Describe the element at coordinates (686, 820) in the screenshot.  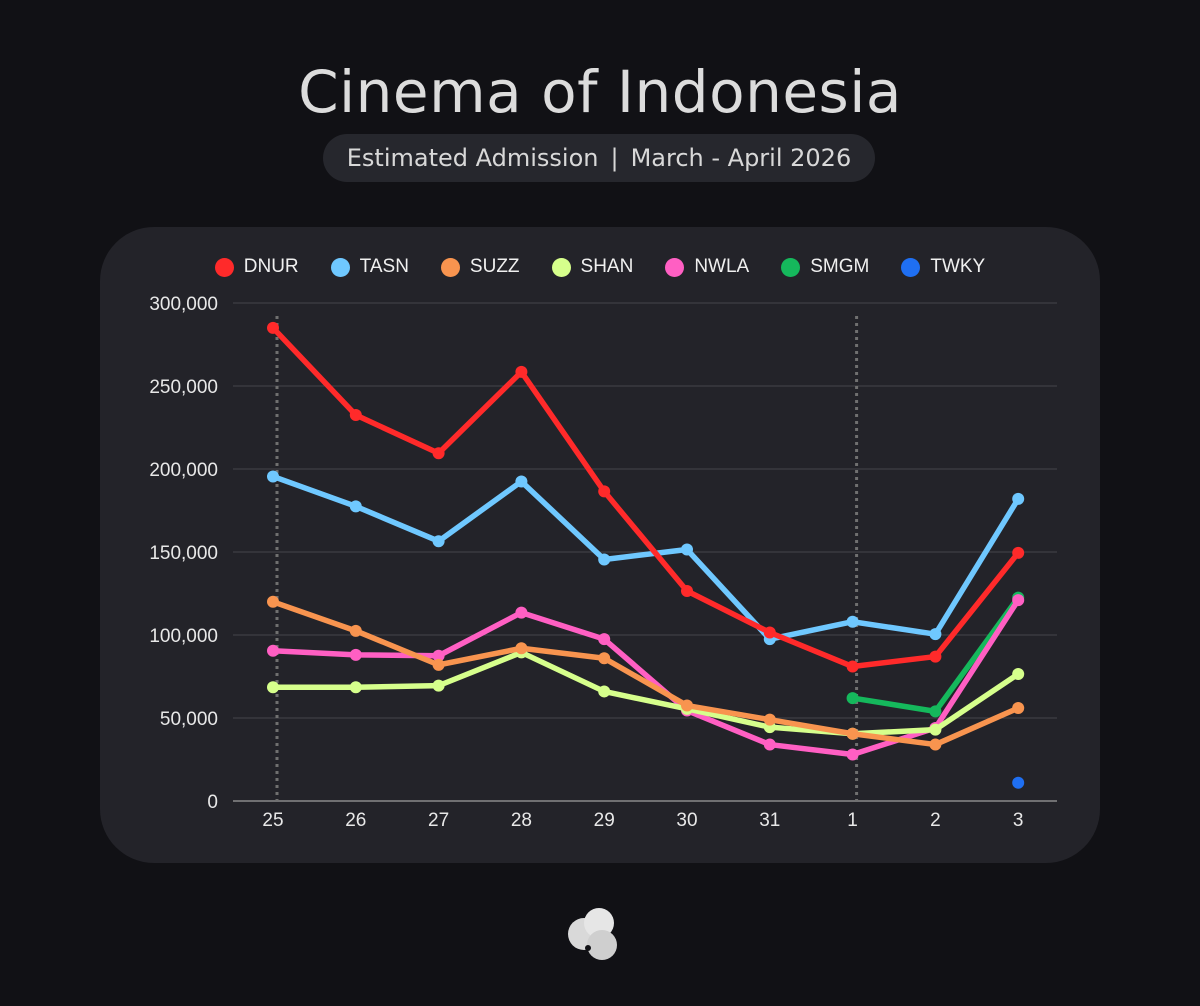
I see `x-tick-label: 30` at that location.